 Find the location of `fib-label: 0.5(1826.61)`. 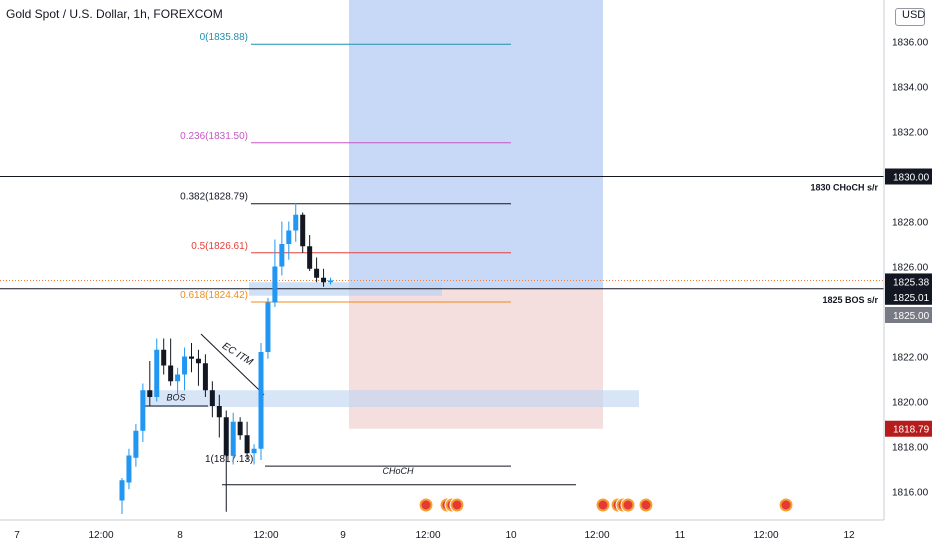

fib-label: 0.5(1826.61) is located at coordinates (219, 246).